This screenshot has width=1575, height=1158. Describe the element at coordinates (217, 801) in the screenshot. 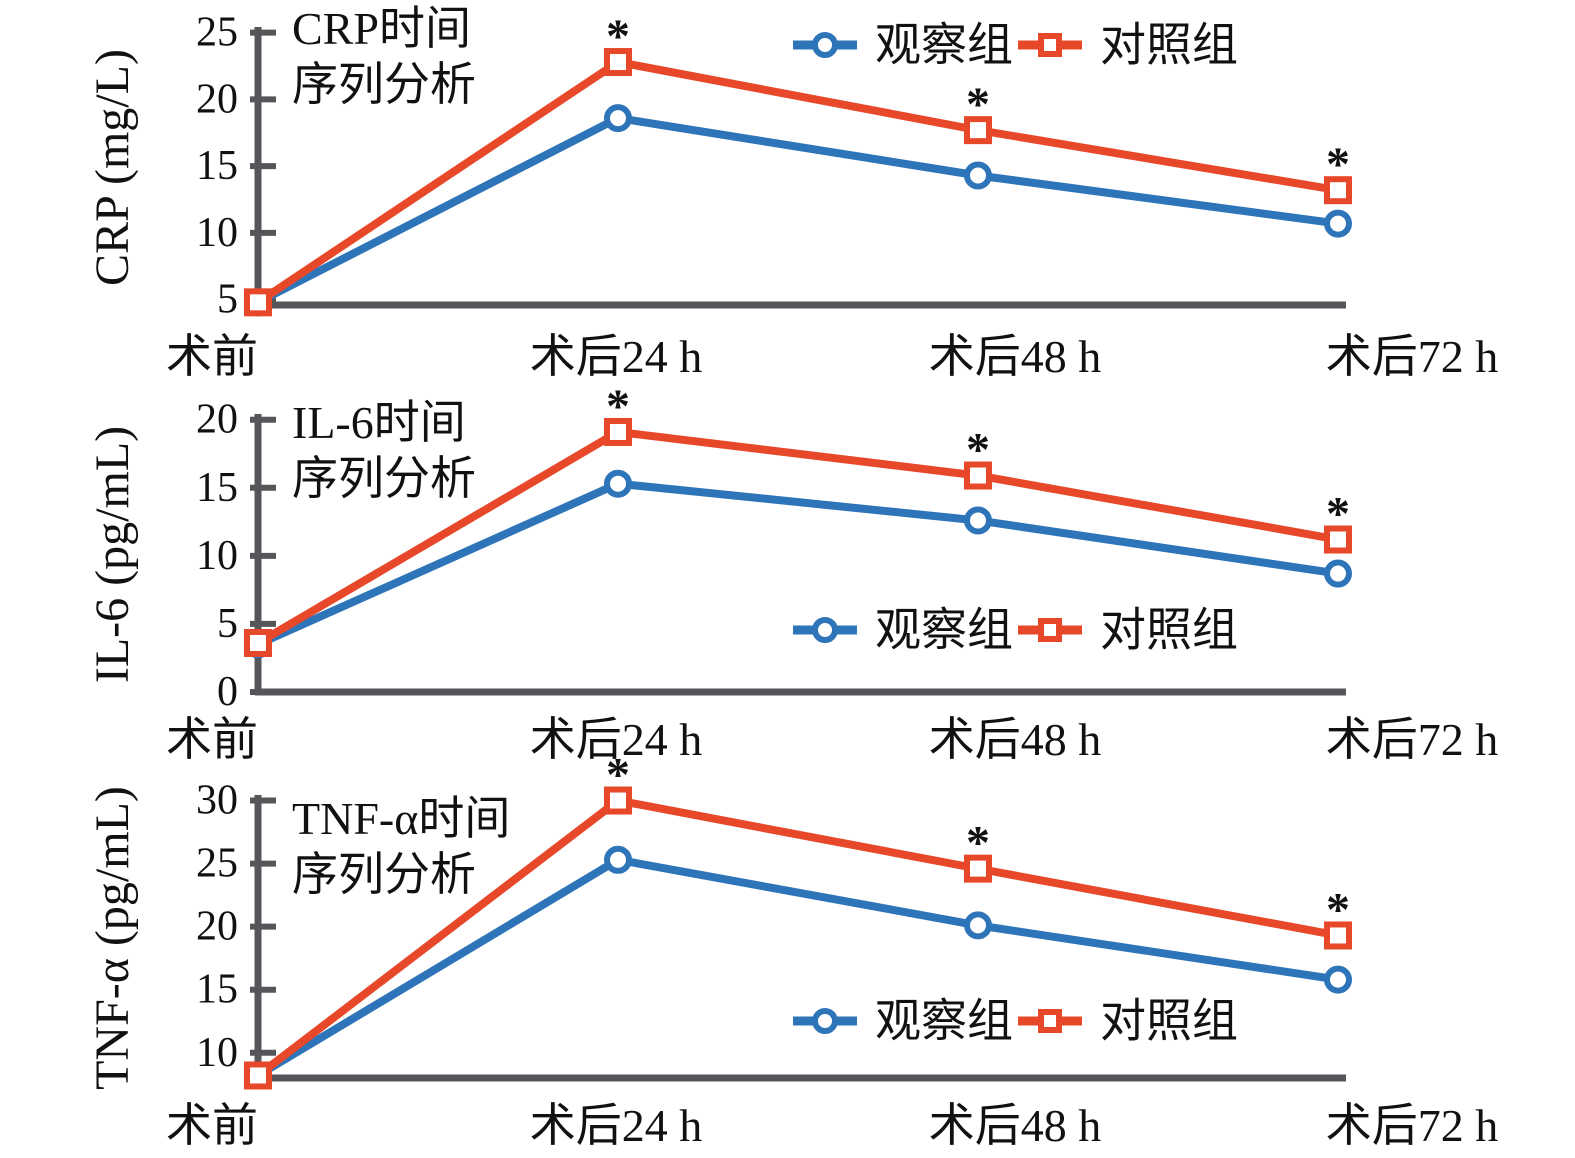

I see `y-tick-label: 30` at that location.